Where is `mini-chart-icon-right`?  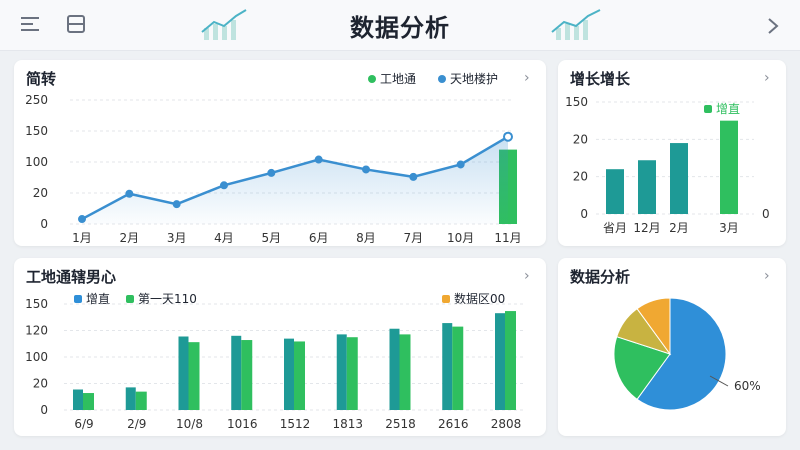
mini-chart-icon-right is located at coordinates (576, 24).